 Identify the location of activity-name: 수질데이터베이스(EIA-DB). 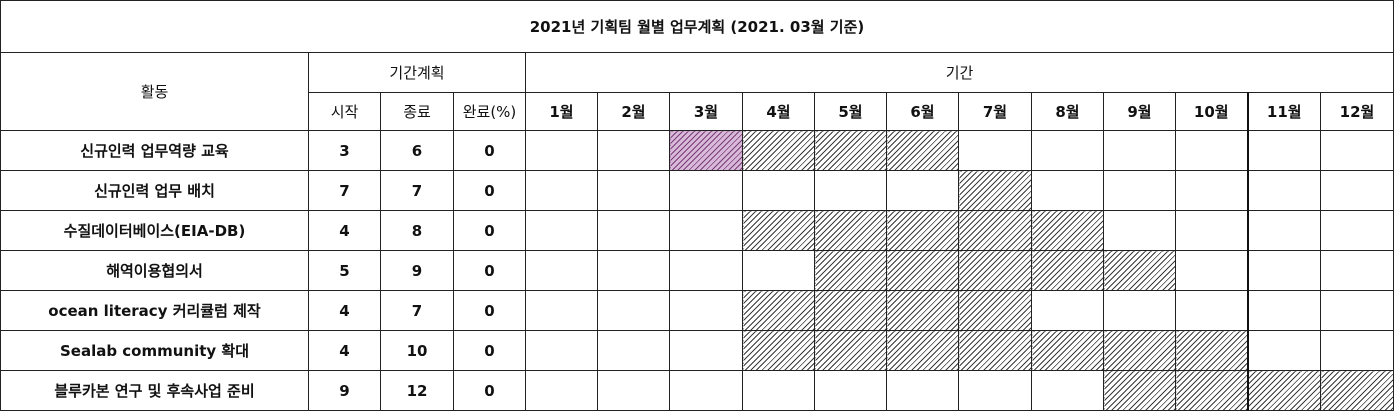
(154, 230).